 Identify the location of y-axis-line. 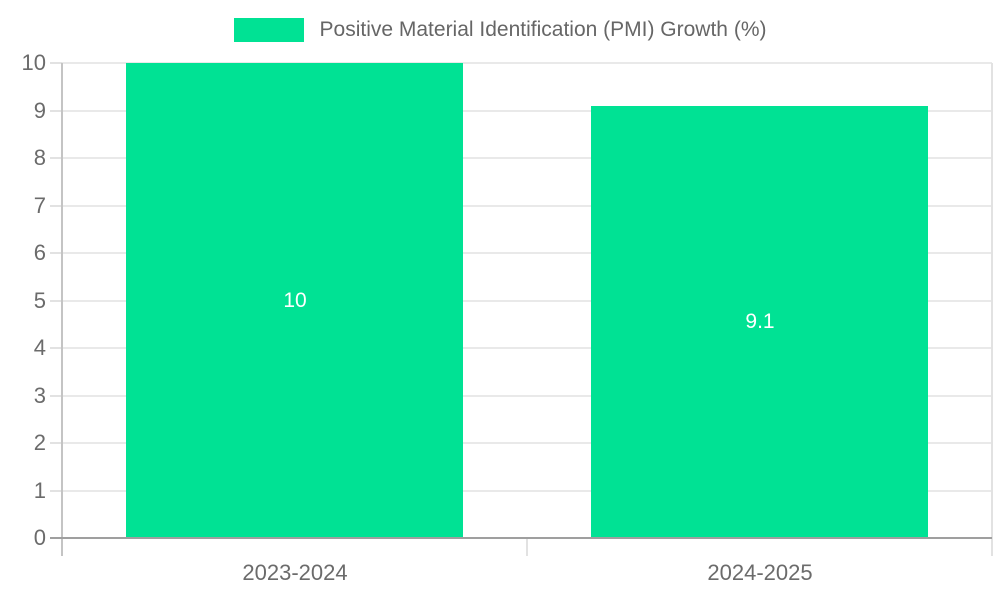
(62, 309).